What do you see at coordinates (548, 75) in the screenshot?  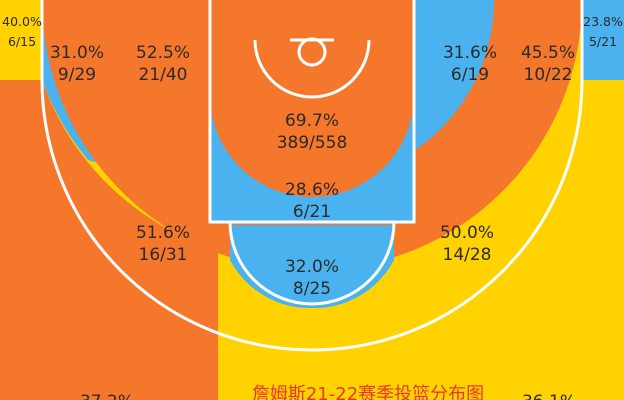 I see `label-right-baseline-2-ma: 10/22` at bounding box center [548, 75].